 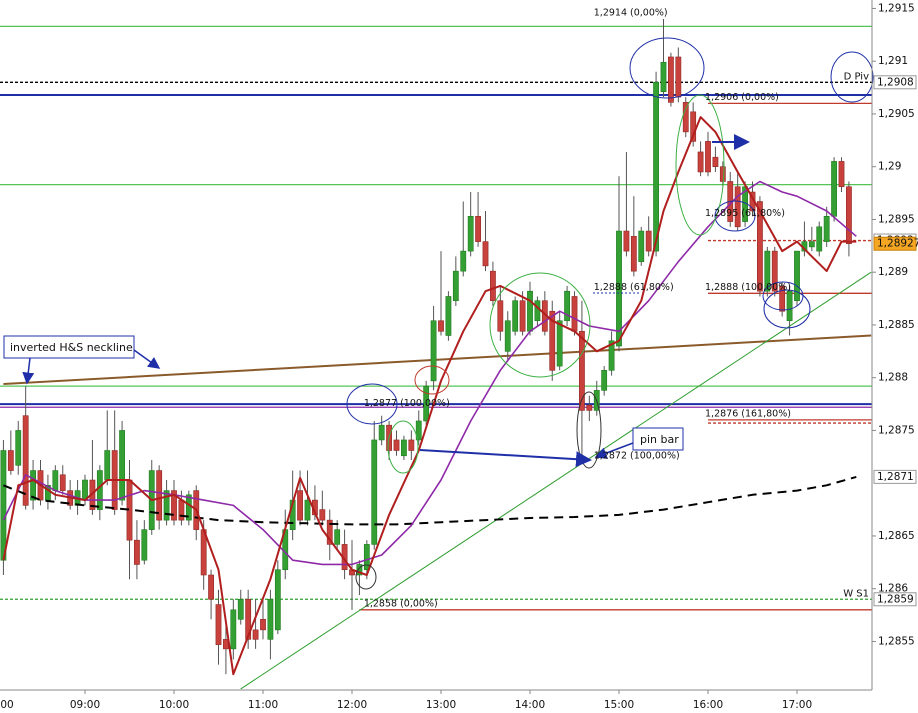 What do you see at coordinates (896, 325) in the screenshot?
I see `y-tick-label: 1,2885` at bounding box center [896, 325].